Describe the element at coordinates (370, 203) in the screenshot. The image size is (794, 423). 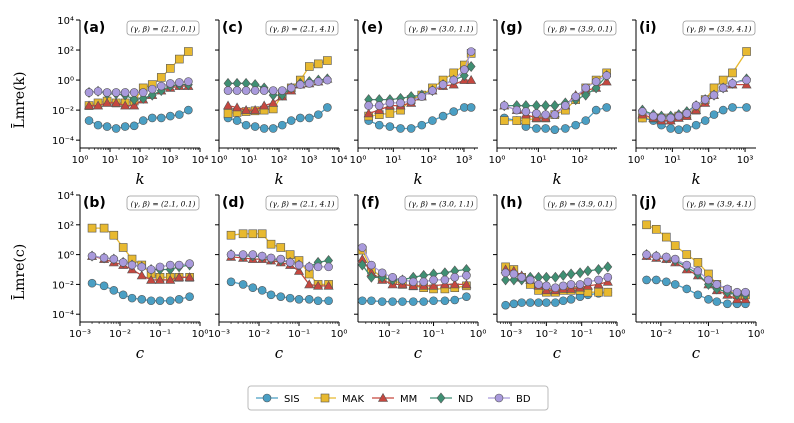
I see `panel-label: (f)` at that location.